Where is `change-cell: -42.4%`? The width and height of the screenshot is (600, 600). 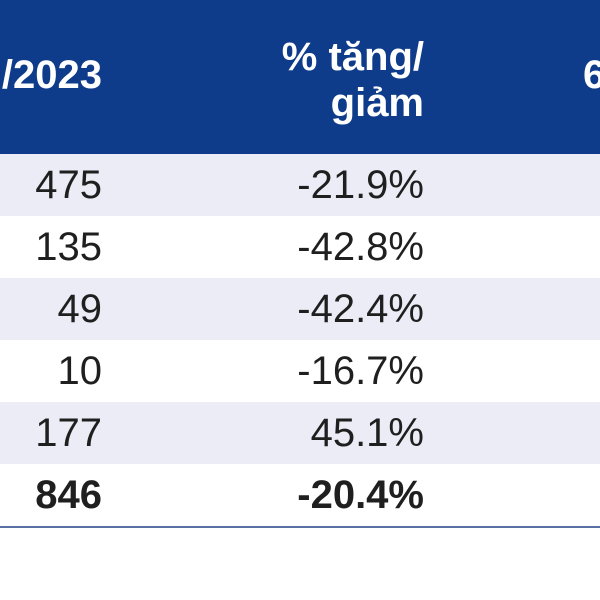 change-cell: -42.4% is located at coordinates (360, 309).